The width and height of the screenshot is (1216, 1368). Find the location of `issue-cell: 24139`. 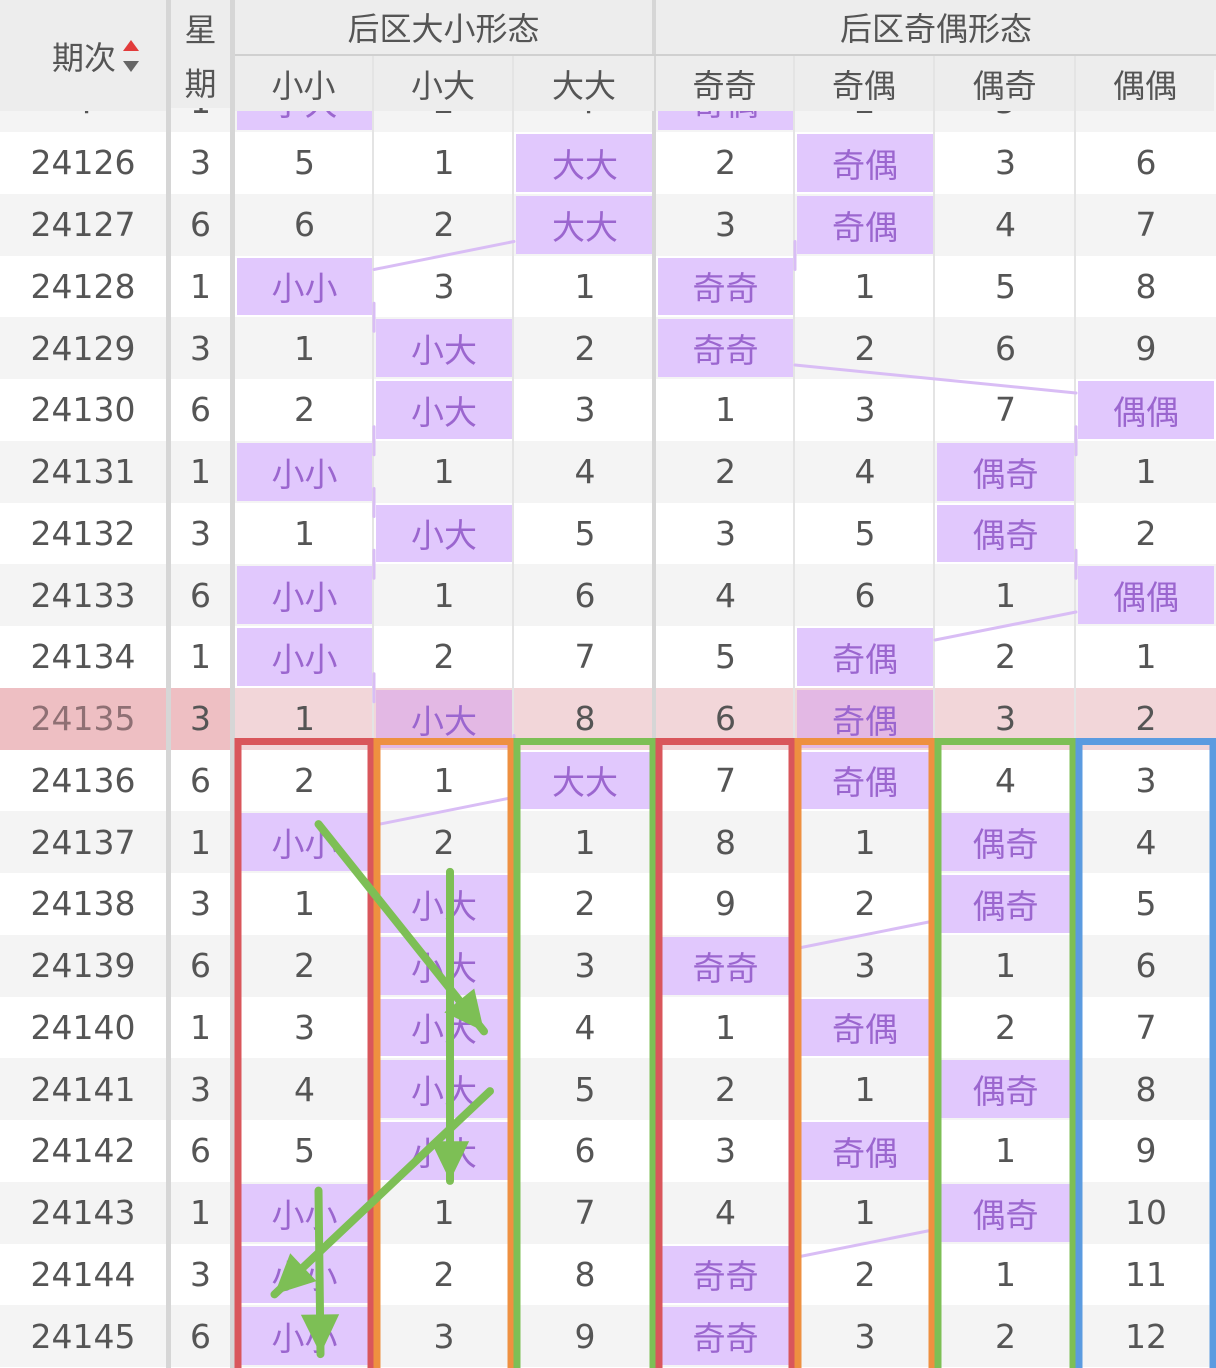

issue-cell: 24139 is located at coordinates (83, 966).